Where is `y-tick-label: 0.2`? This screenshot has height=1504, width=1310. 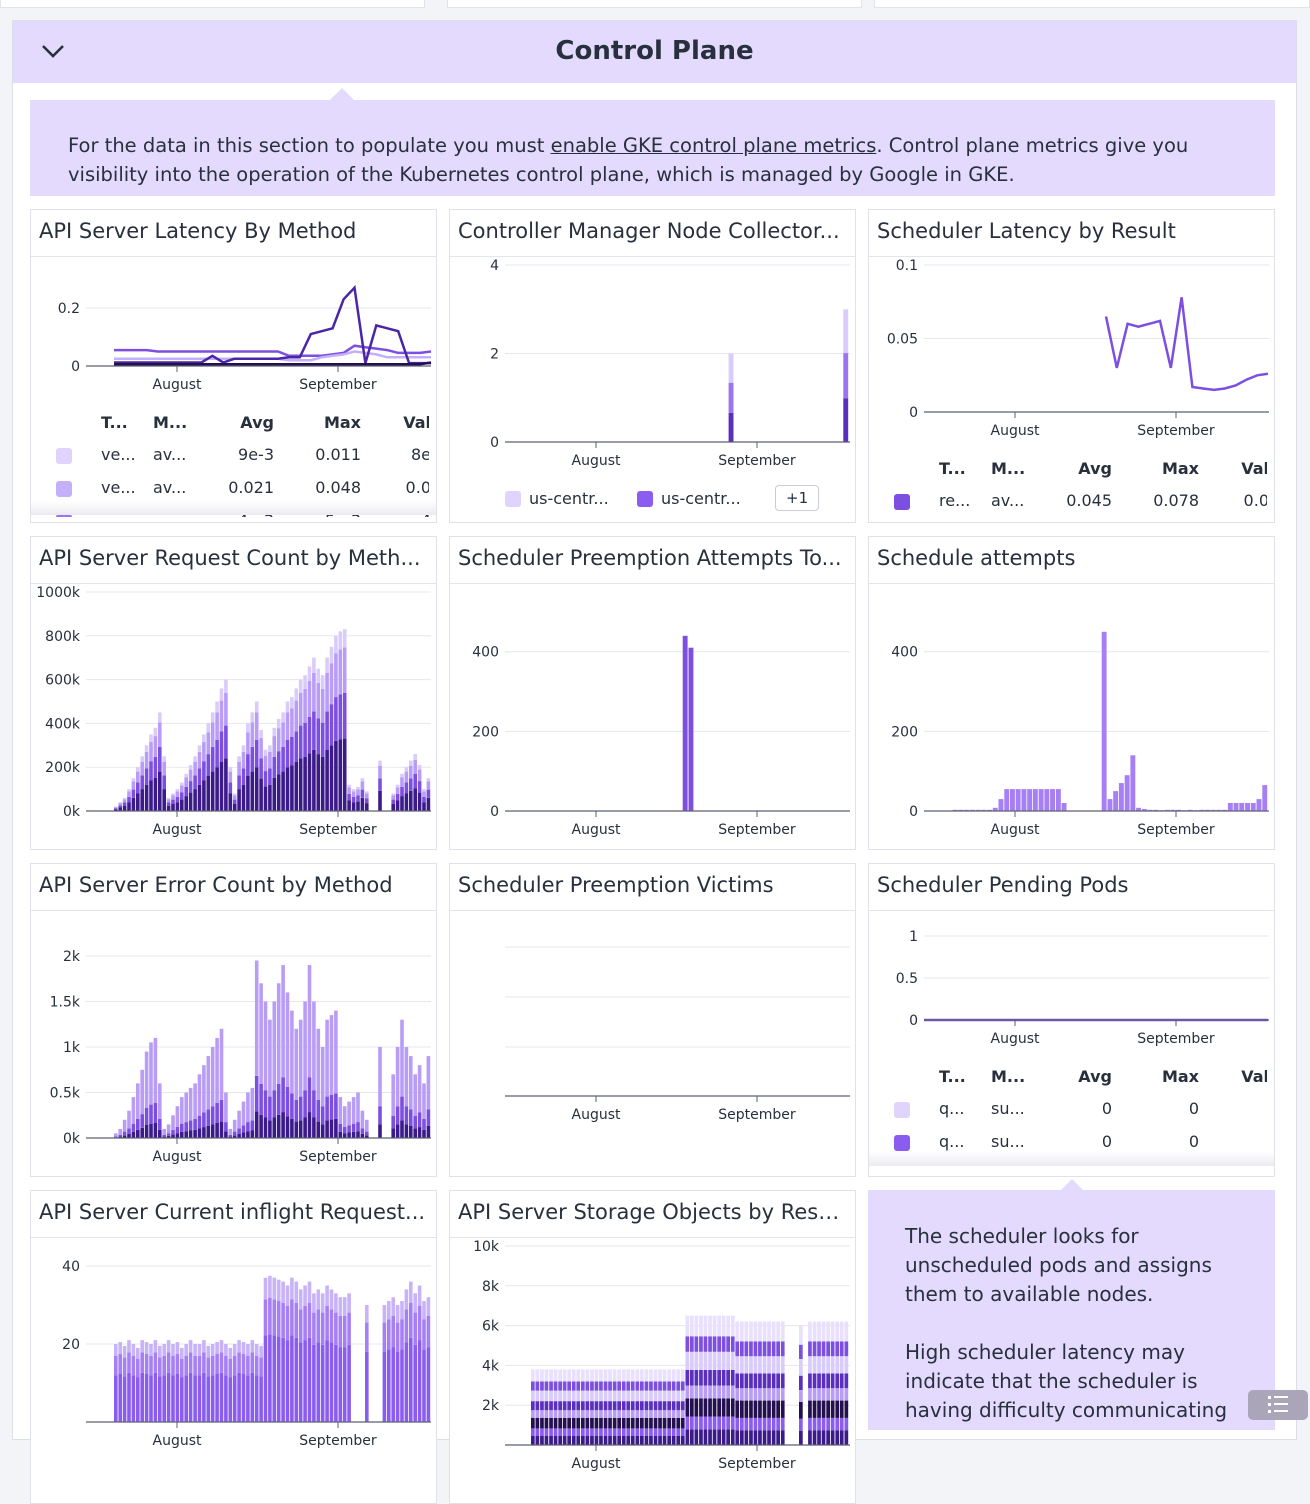 y-tick-label: 0.2 is located at coordinates (69, 309).